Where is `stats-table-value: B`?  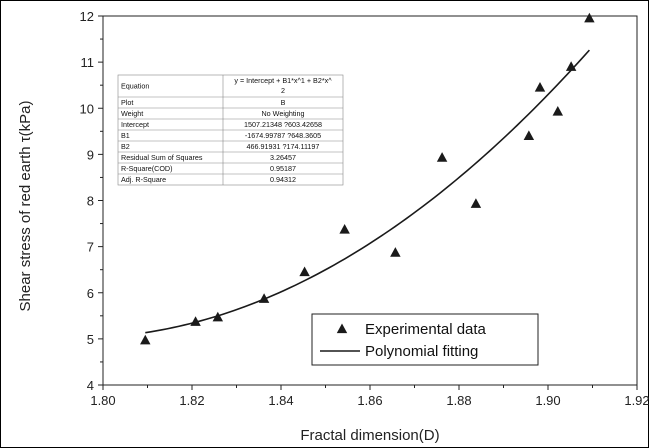 stats-table-value: B is located at coordinates (283, 102).